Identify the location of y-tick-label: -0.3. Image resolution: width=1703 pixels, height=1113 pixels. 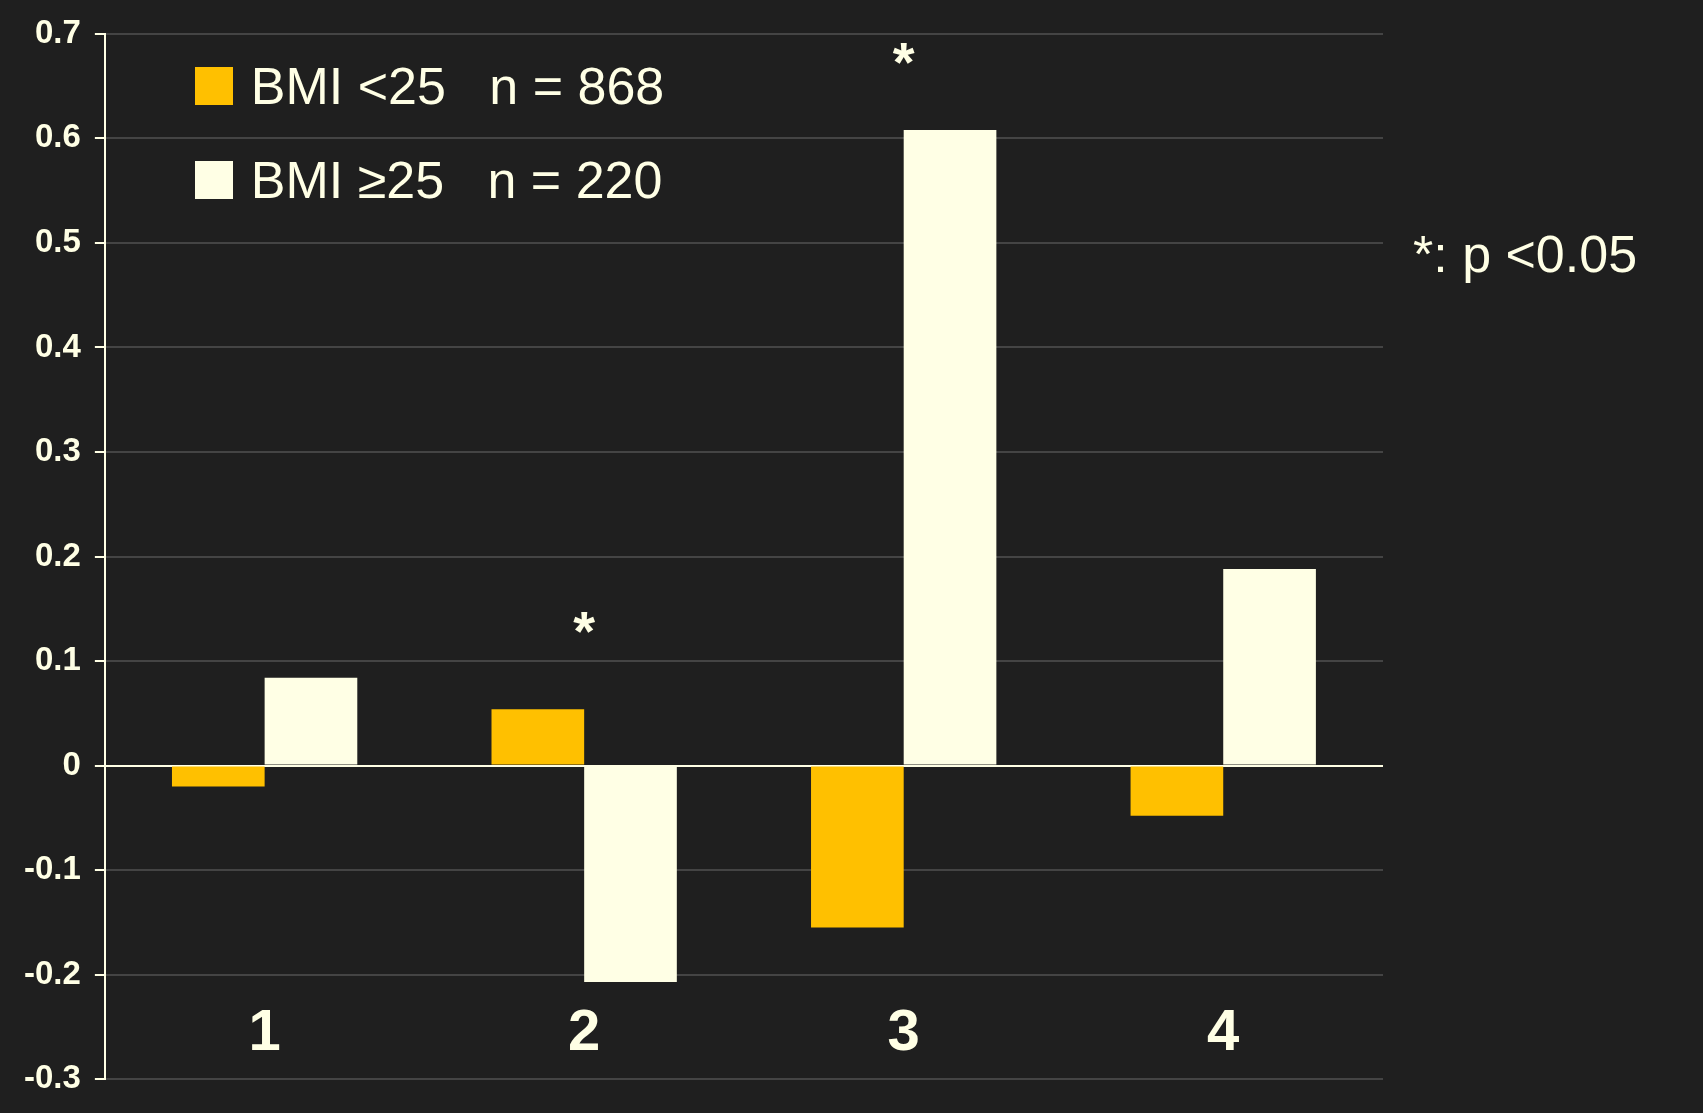
(52, 1077).